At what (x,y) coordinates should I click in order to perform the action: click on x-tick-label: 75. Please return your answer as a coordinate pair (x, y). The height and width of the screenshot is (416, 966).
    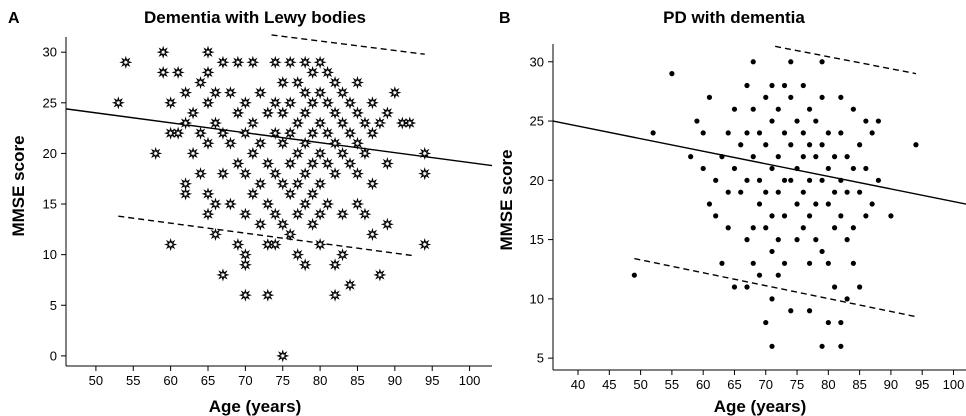
    Looking at the image, I should click on (283, 380).